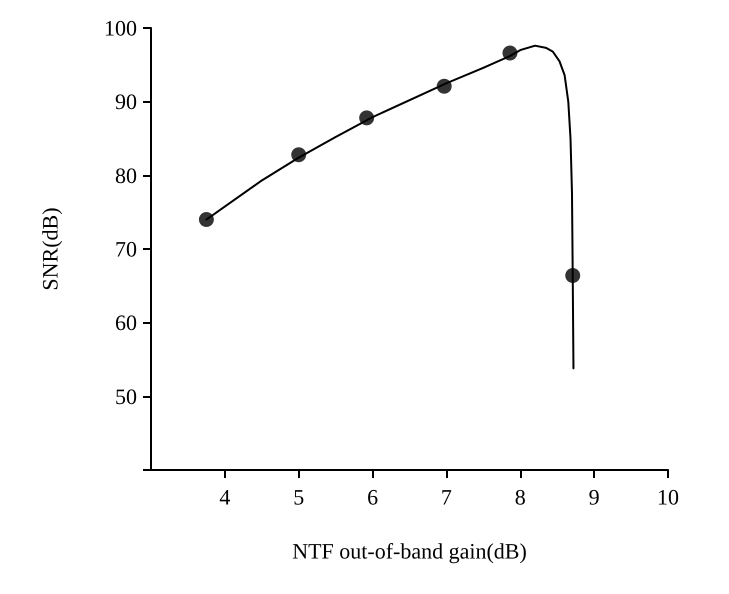 Image resolution: width=729 pixels, height=594 pixels. Describe the element at coordinates (126, 323) in the screenshot. I see `y-tick-label: 60` at that location.